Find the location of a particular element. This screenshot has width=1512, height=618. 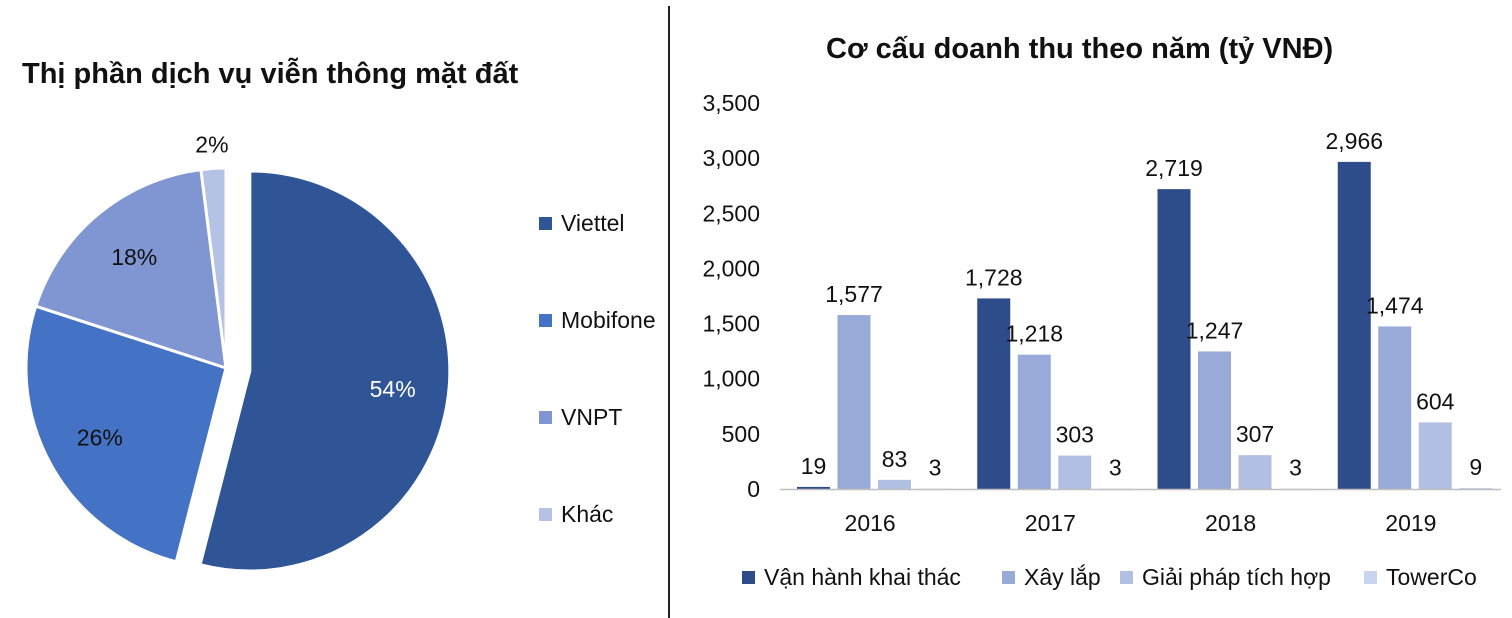

bar-data-label: 83 is located at coordinates (895, 459).